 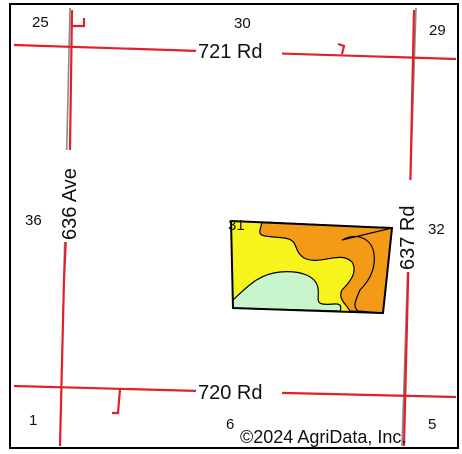 What do you see at coordinates (230, 424) in the screenshot?
I see `section-number: 6` at bounding box center [230, 424].